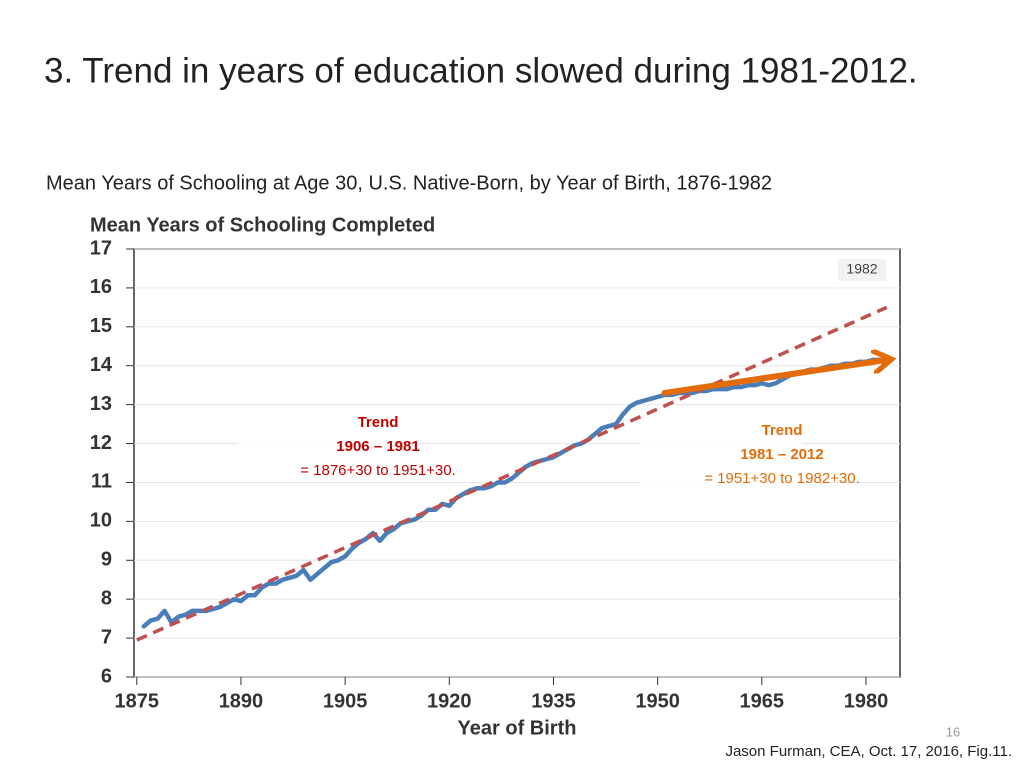  Describe the element at coordinates (101, 521) in the screenshot. I see `y-tick-label: 10` at that location.